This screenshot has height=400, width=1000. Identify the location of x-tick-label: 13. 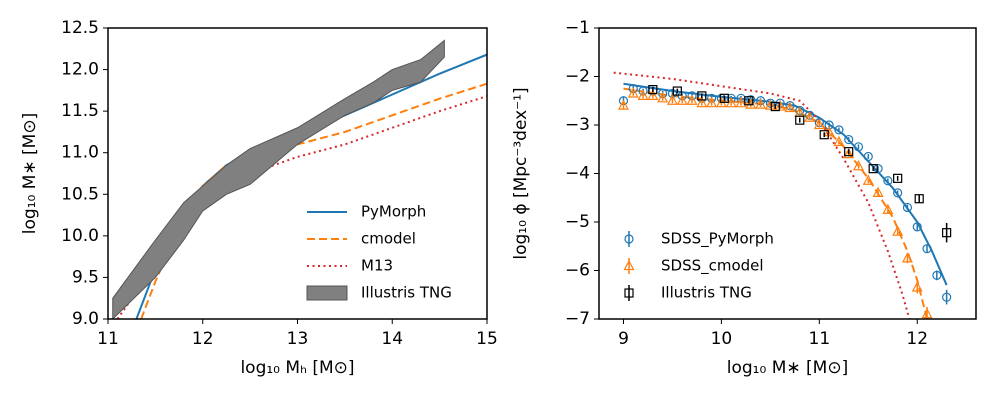
(298, 339).